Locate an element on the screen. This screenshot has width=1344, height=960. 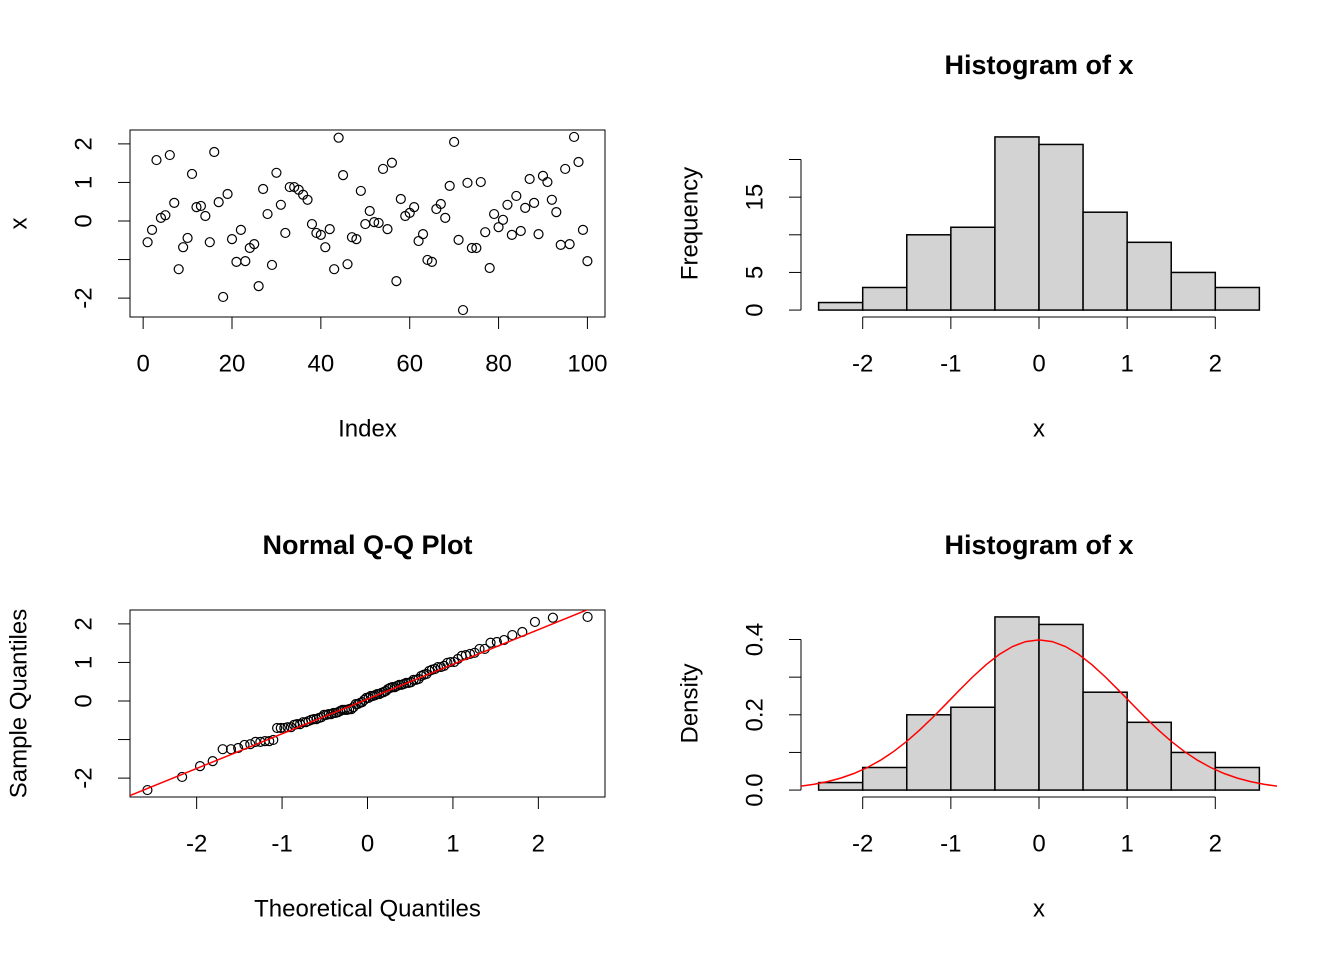
y-axis-label: x is located at coordinates (18, 224).